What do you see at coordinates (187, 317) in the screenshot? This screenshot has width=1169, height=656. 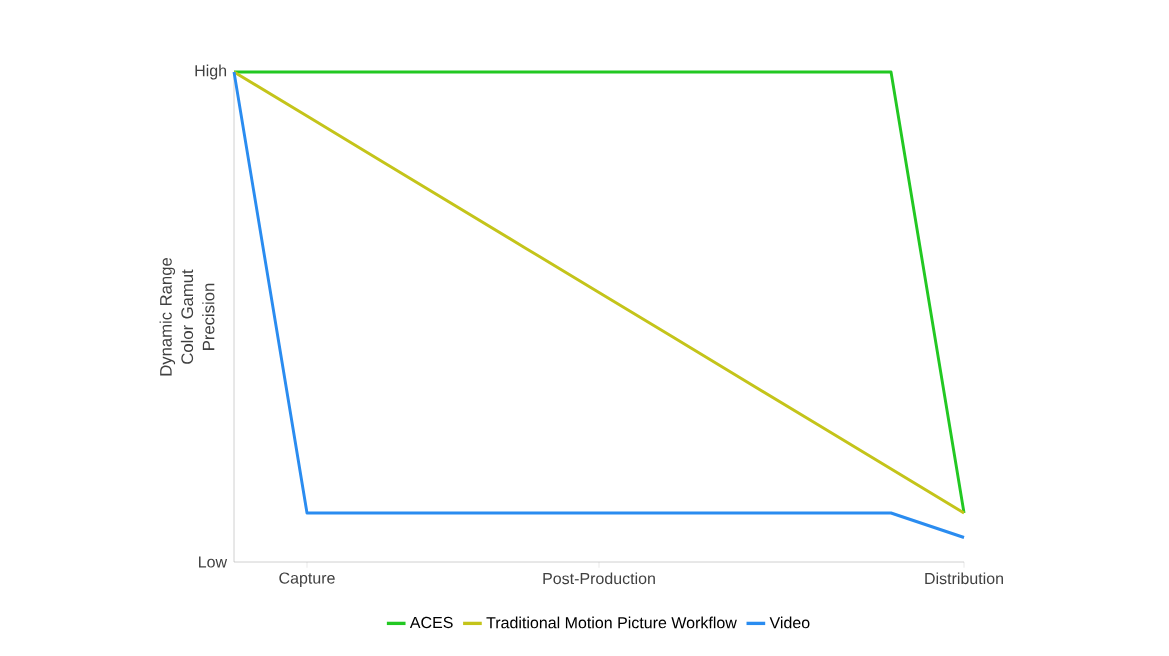 I see `y-axis-title: Dynamic Range Color Gamut Precision` at bounding box center [187, 317].